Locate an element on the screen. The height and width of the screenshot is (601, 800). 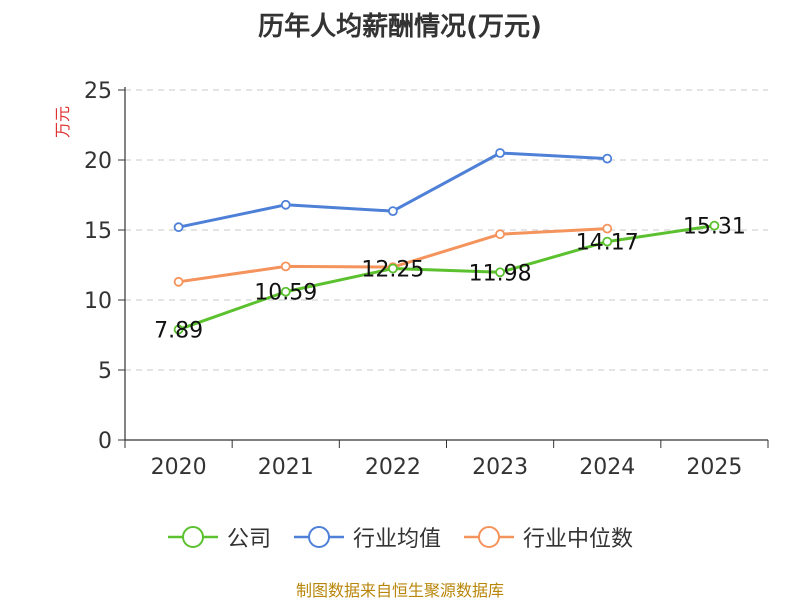
legend-item: 公司 is located at coordinates (219, 537).